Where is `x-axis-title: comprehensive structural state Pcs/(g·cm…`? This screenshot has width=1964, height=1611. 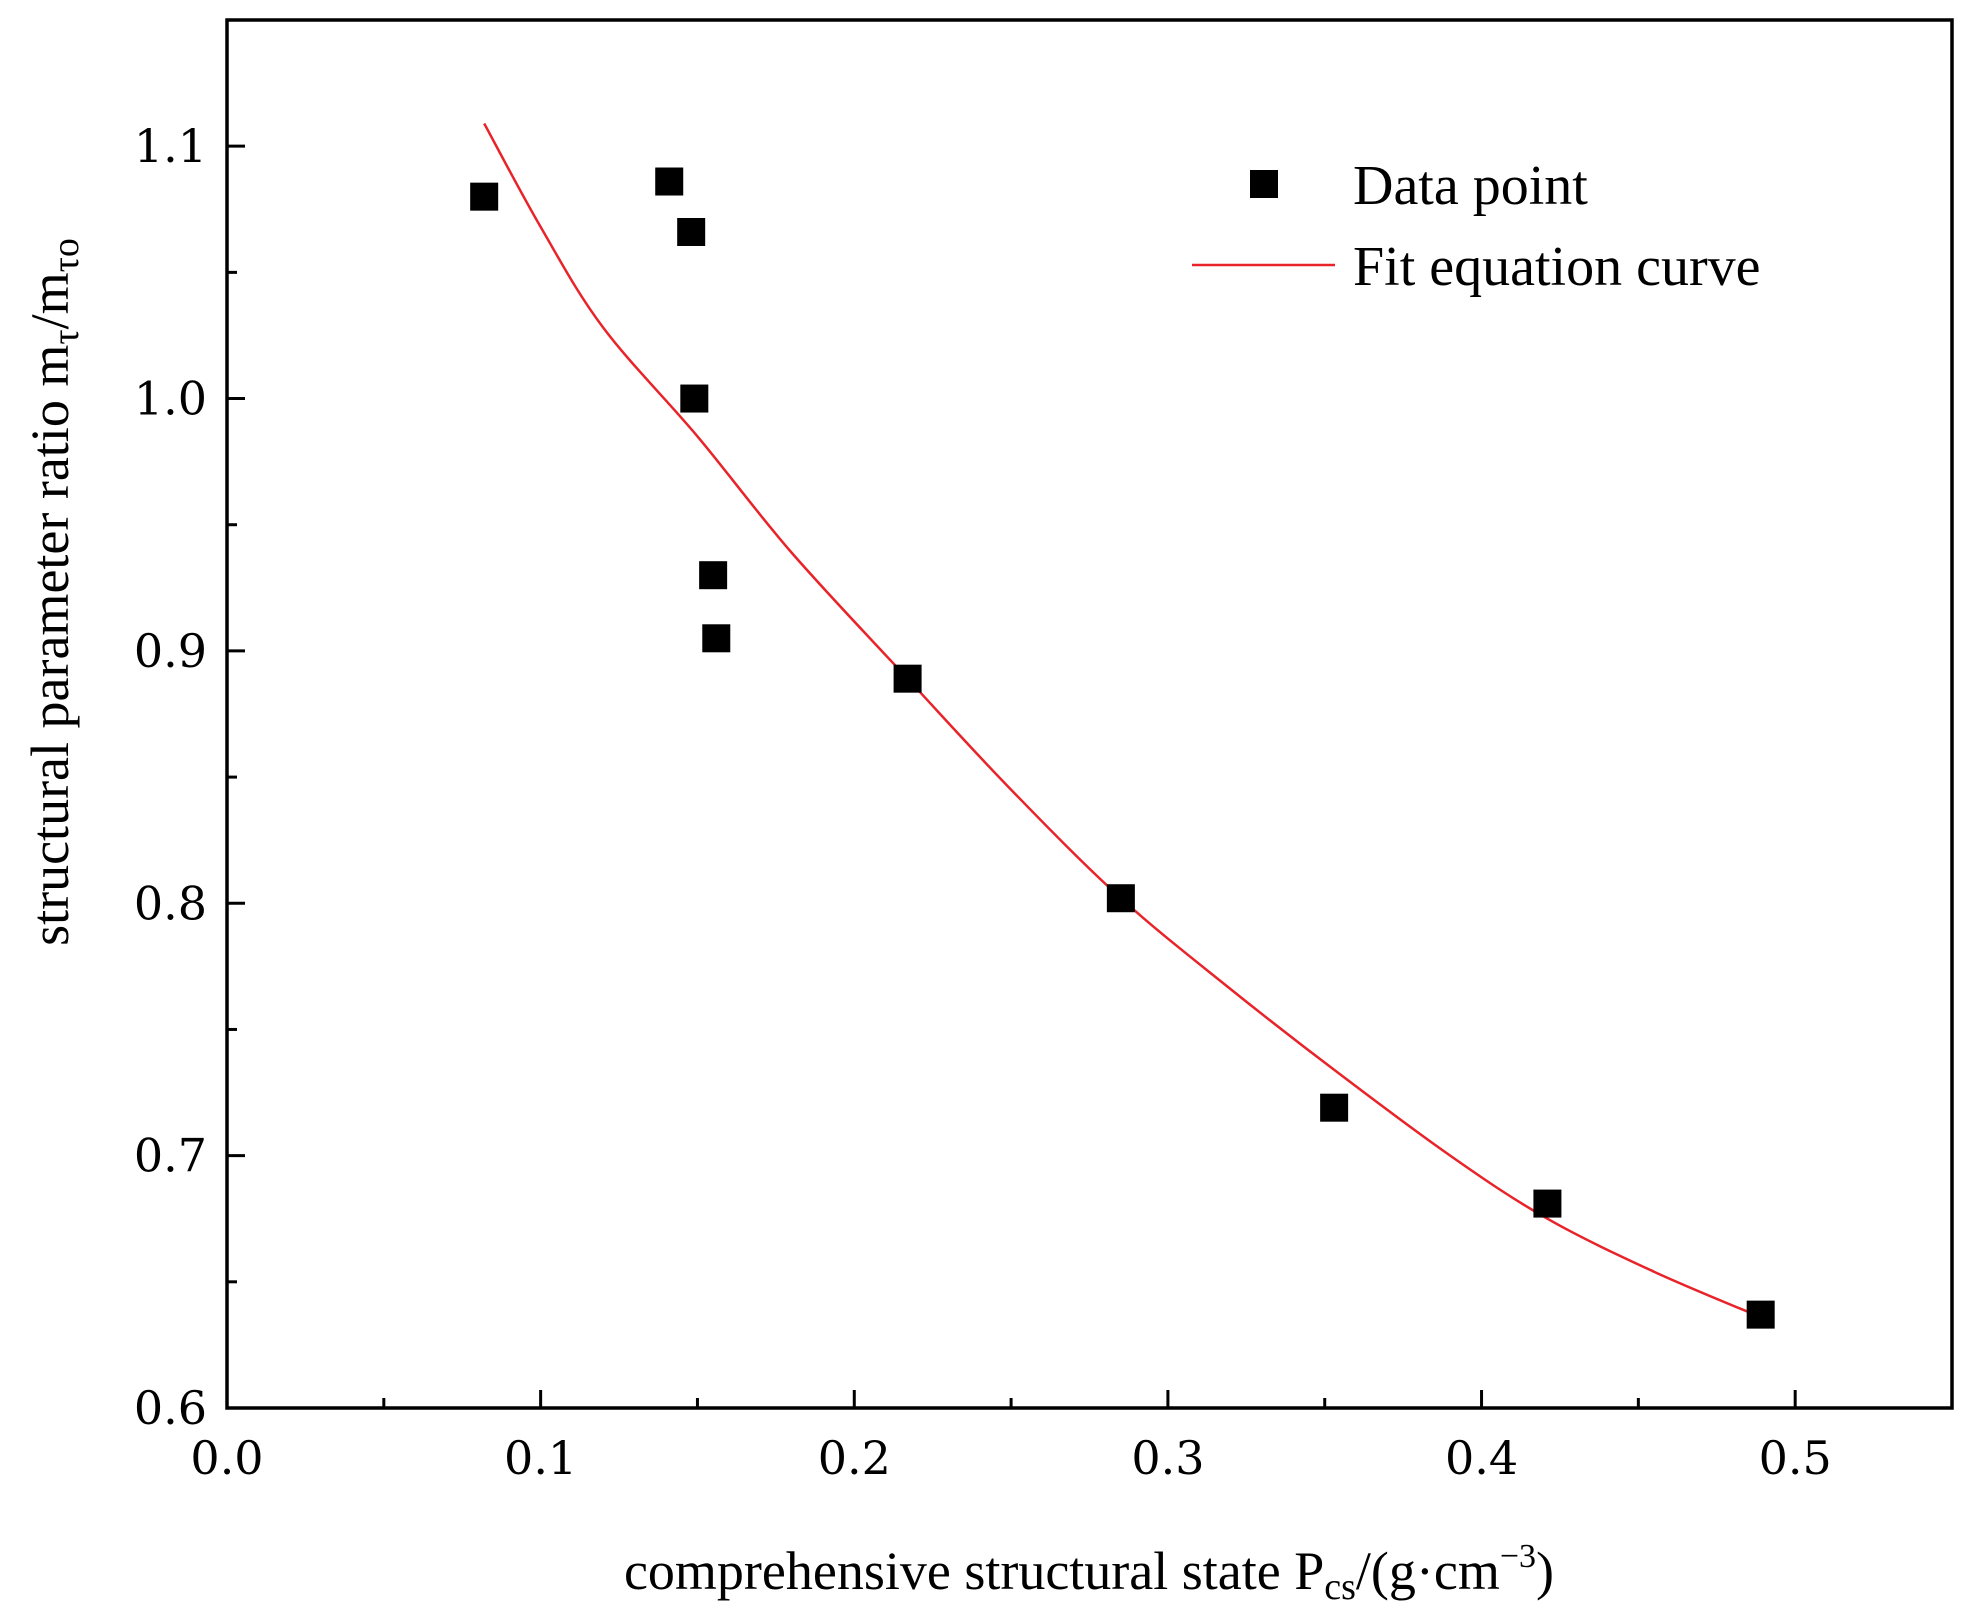 x-axis-title: comprehensive structural state Pcs/(g·cm… is located at coordinates (1089, 1573).